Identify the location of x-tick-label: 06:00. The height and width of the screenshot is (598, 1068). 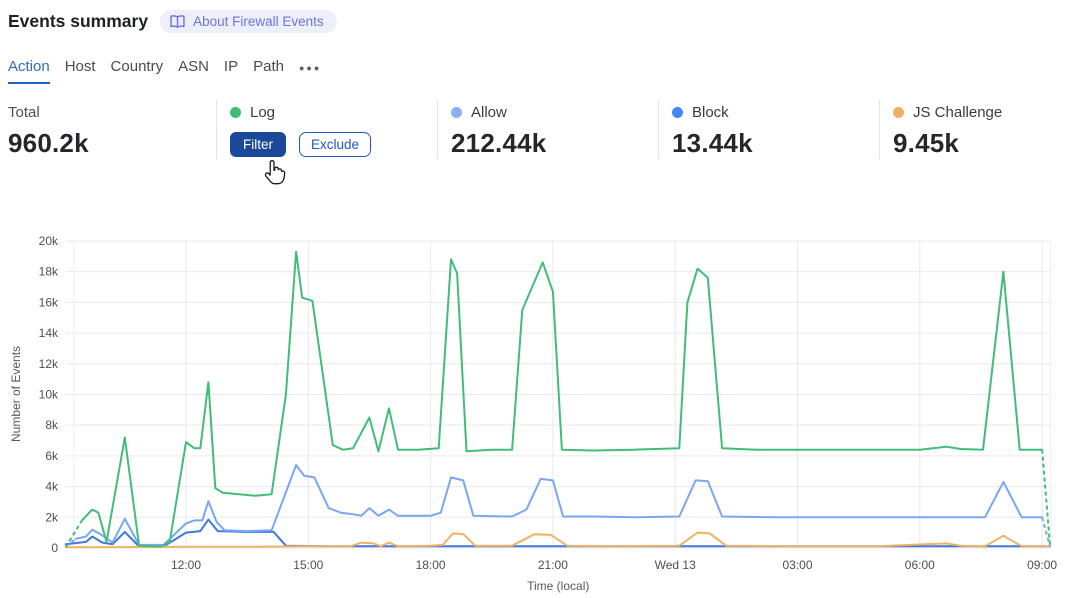
(920, 565).